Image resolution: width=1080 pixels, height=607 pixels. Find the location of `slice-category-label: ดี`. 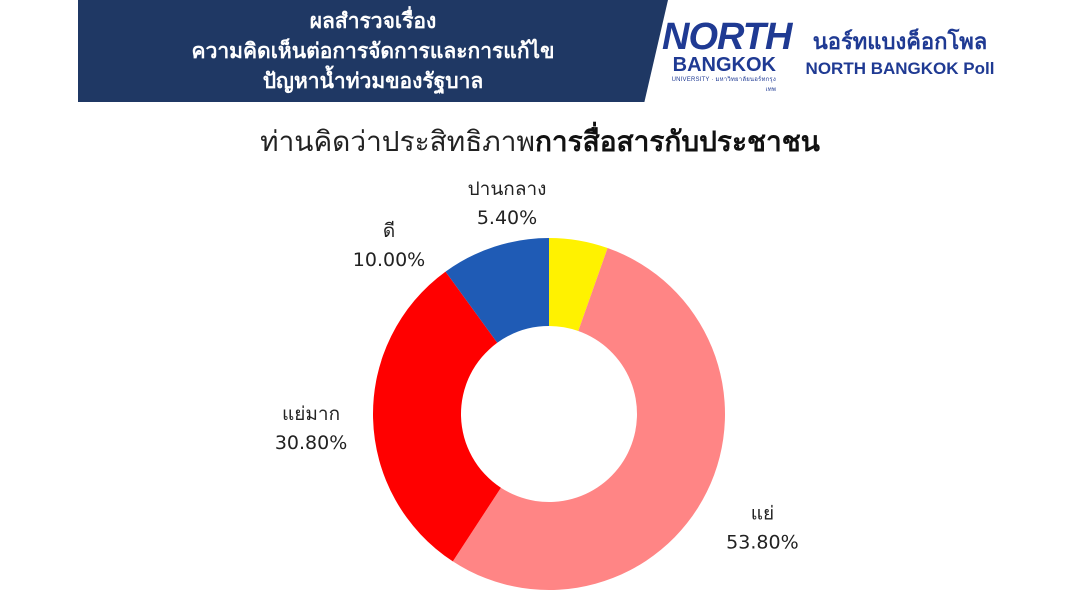

slice-category-label: ดี is located at coordinates (389, 231).